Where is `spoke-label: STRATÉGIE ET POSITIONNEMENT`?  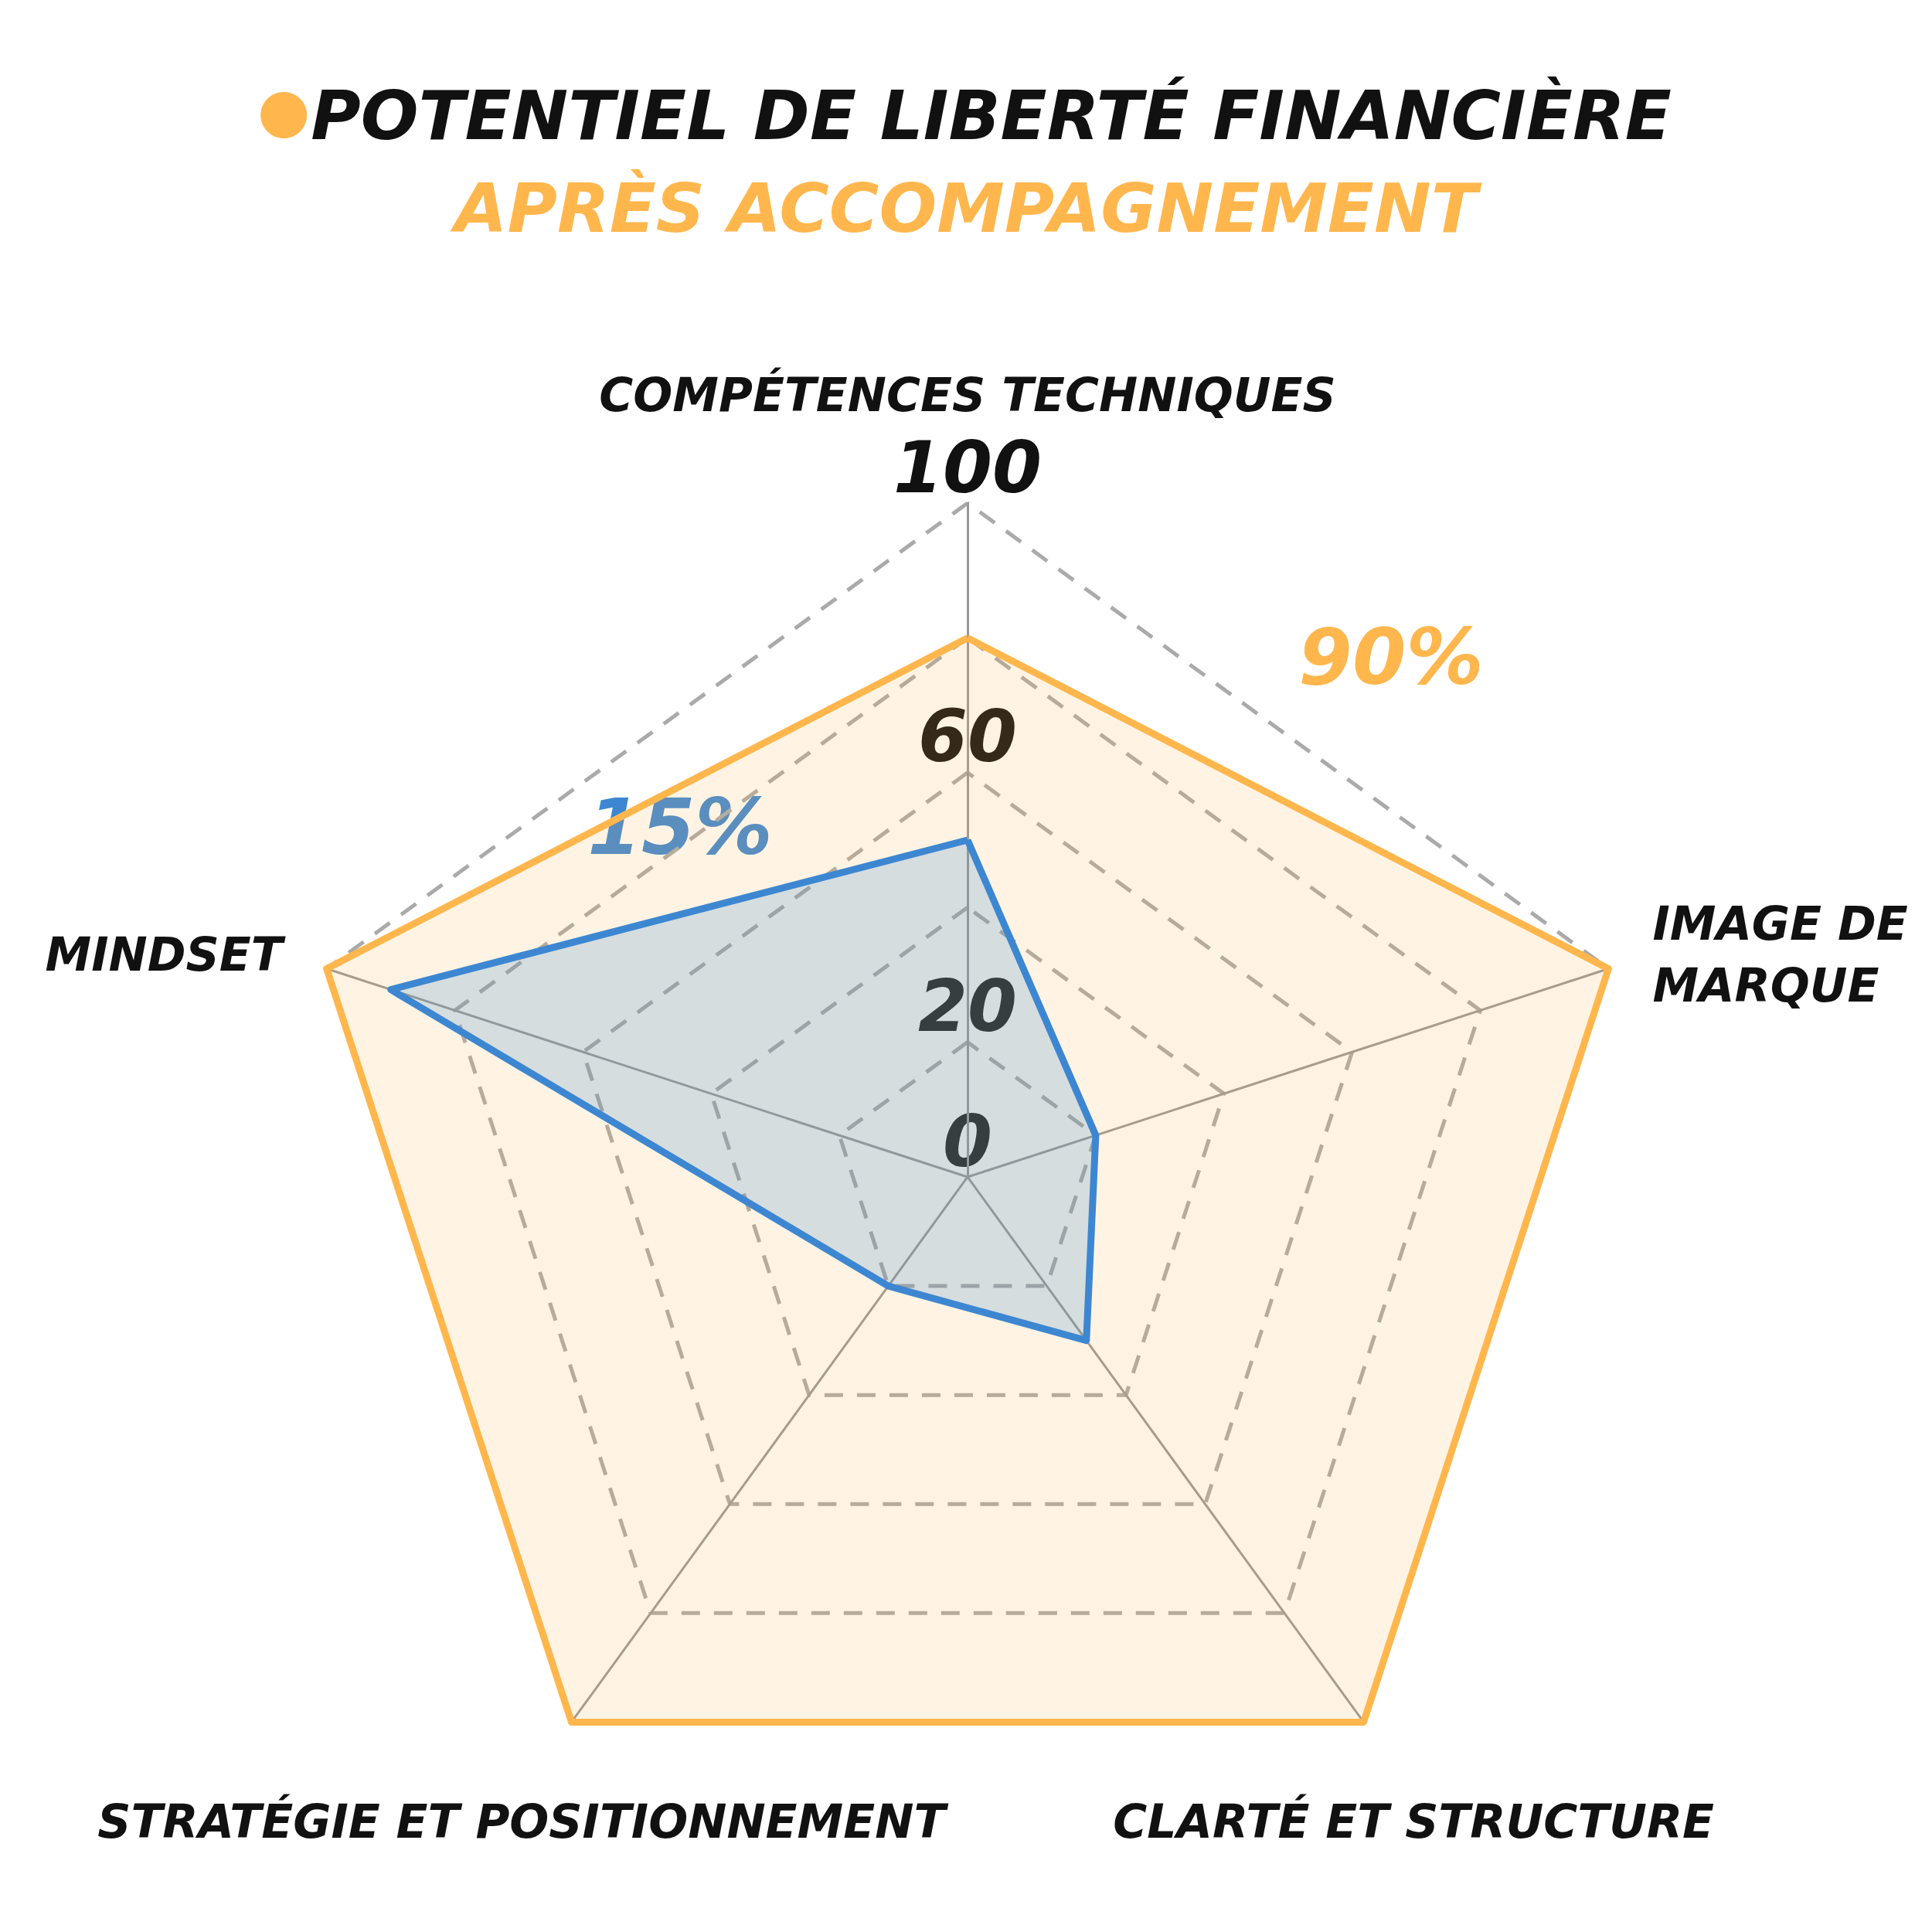 spoke-label: STRATÉGIE ET POSITIONNEMENT is located at coordinates (523, 1822).